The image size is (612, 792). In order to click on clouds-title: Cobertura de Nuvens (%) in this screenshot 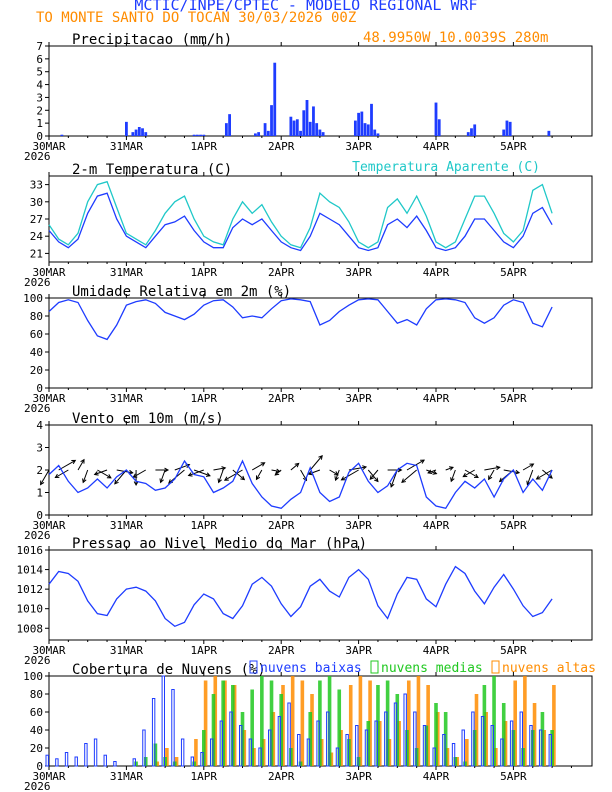, I will do `click(169, 670)`.